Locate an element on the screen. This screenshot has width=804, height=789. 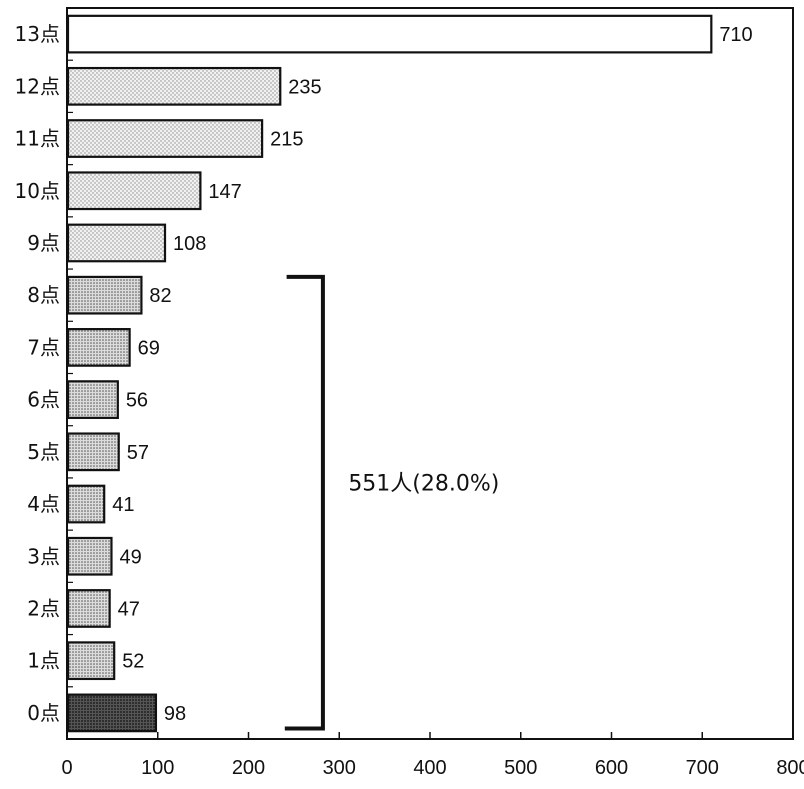
value-label: 52 is located at coordinates (133, 662).